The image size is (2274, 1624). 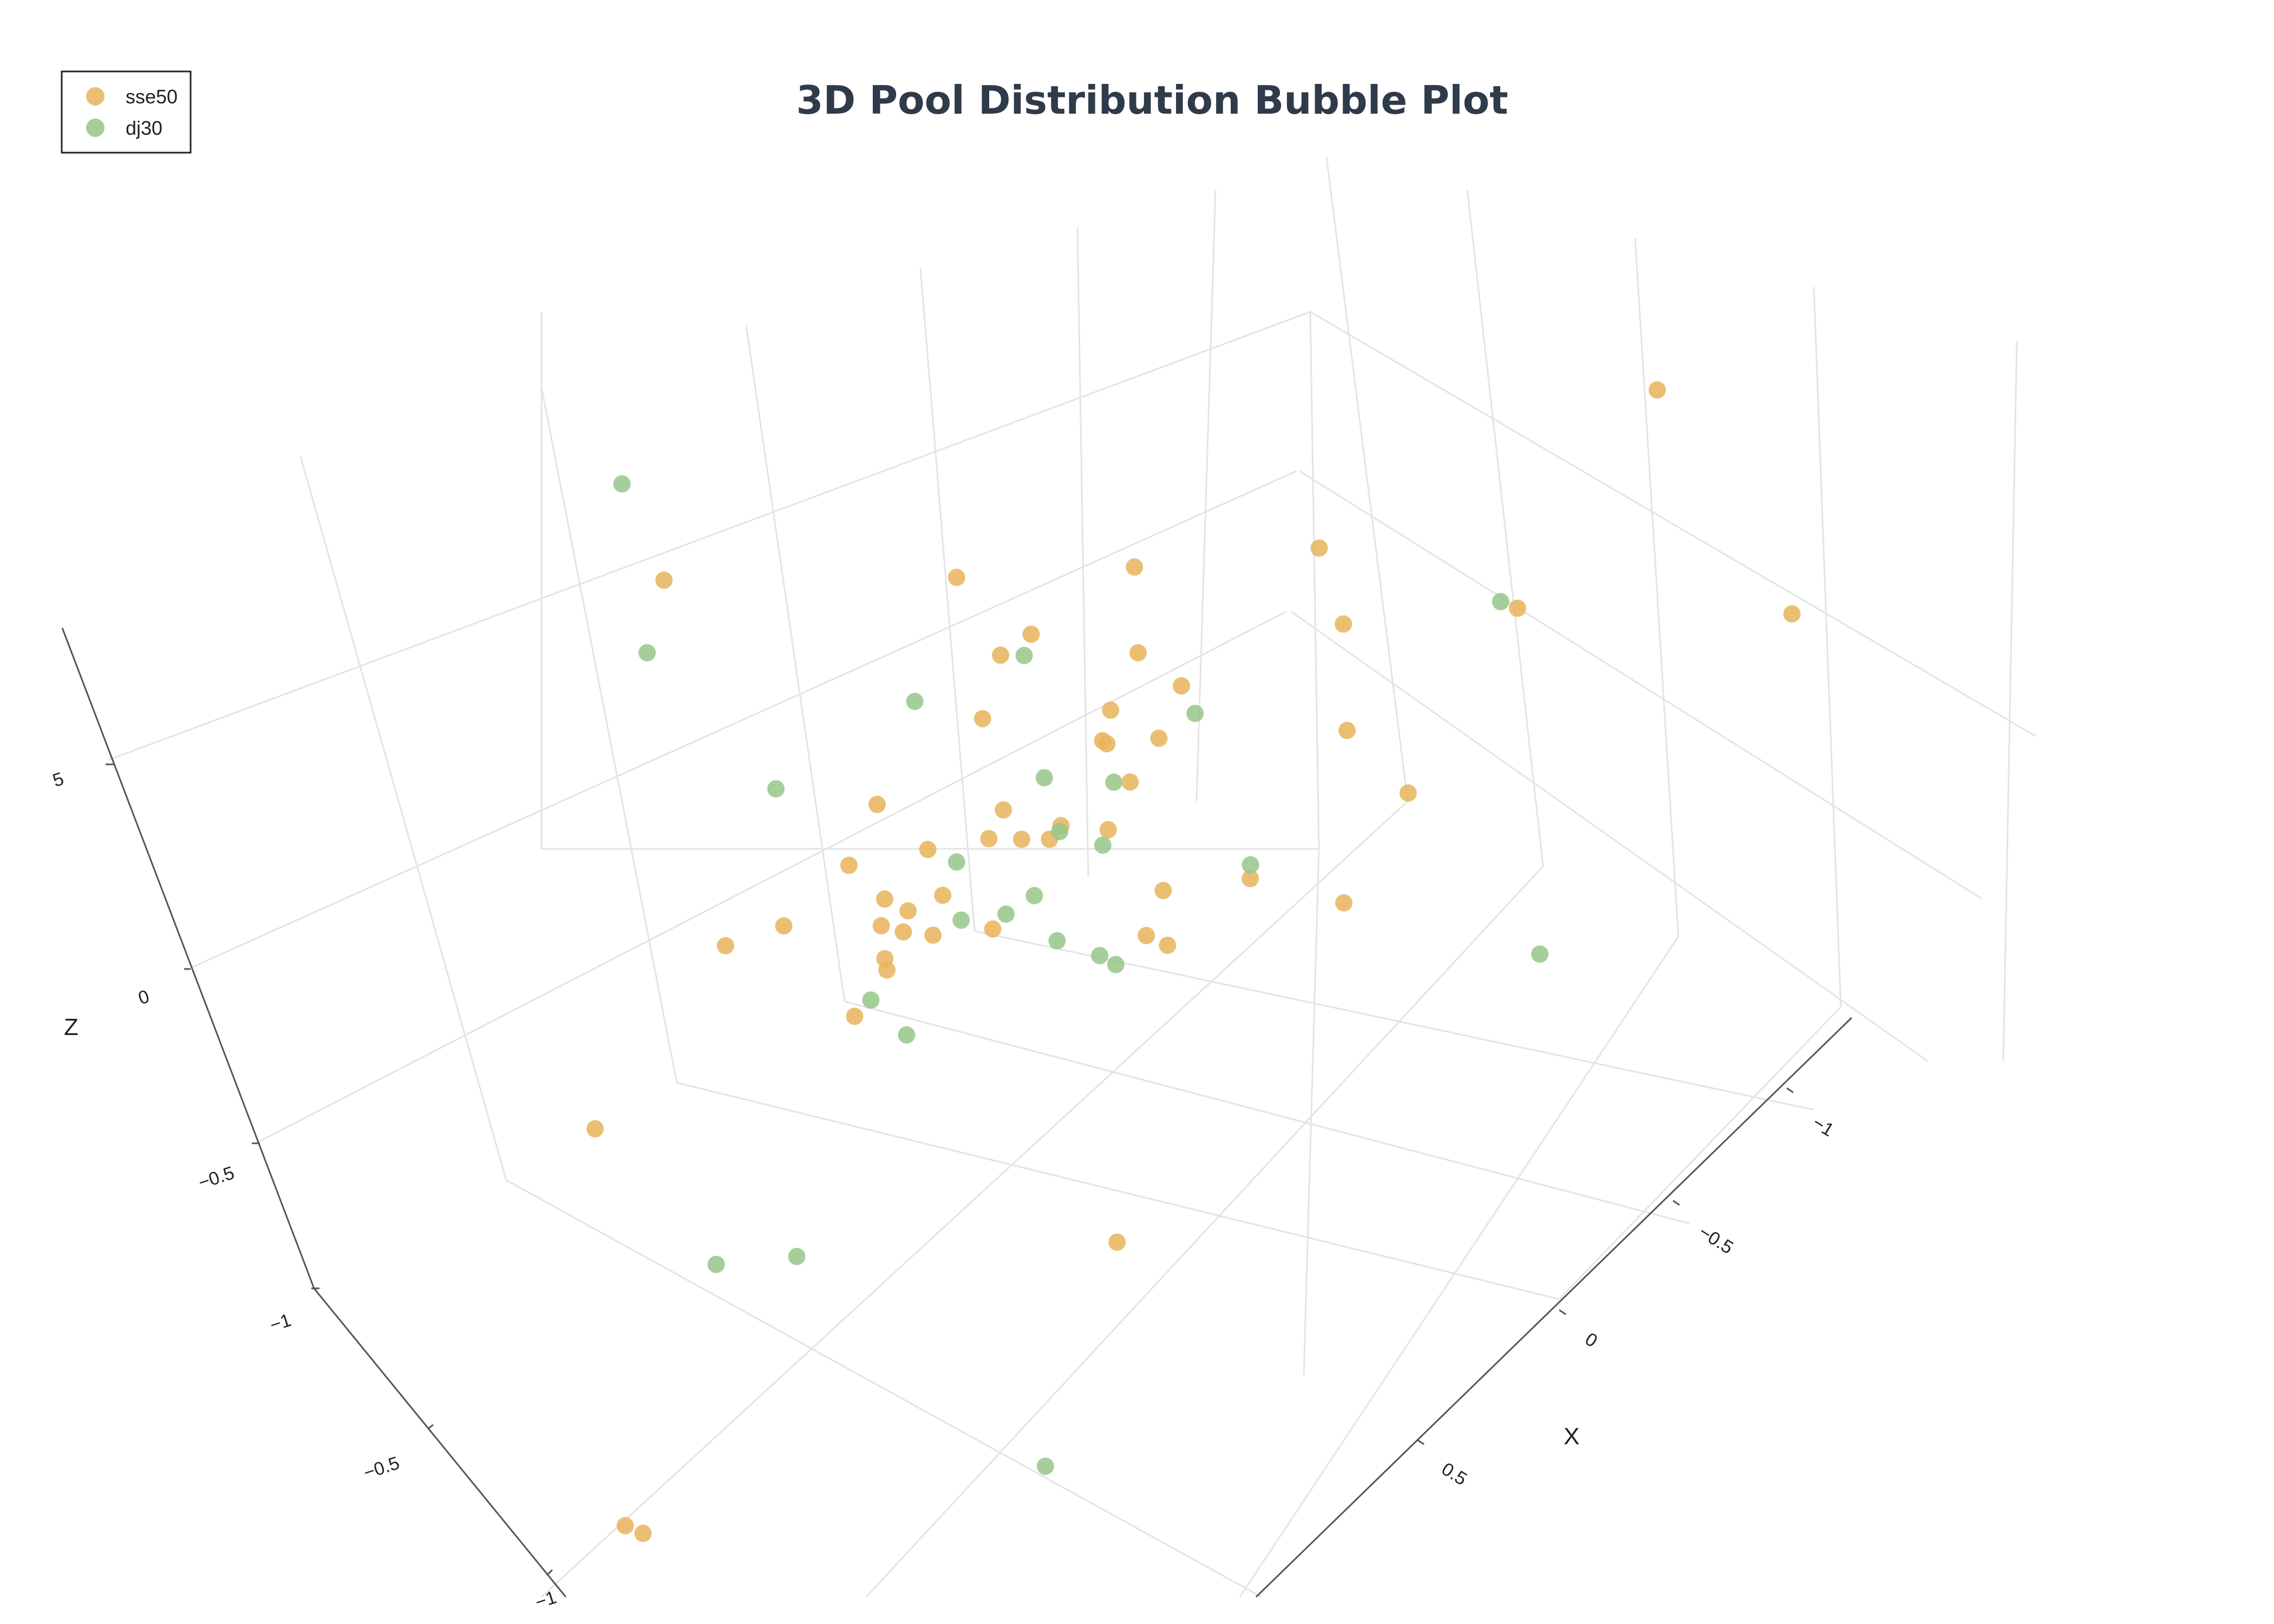 What do you see at coordinates (1716, 1241) in the screenshot?
I see `x-tick-neg-0-5: −0.5` at bounding box center [1716, 1241].